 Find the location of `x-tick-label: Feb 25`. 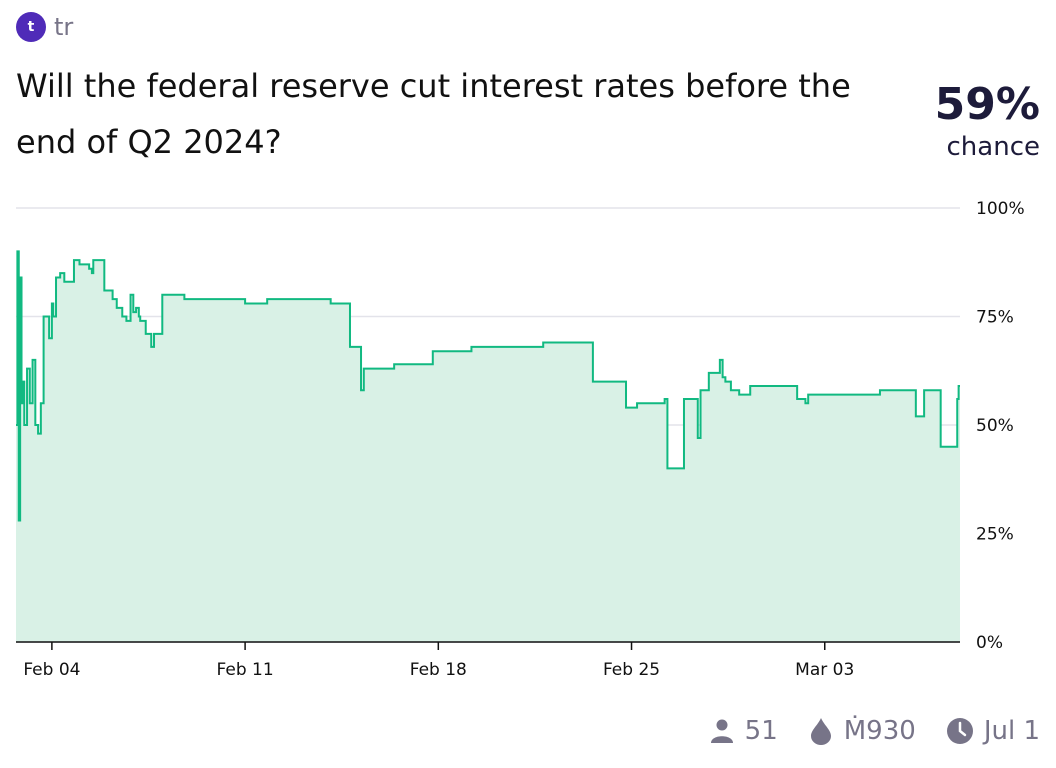

x-tick-label: Feb 25 is located at coordinates (631, 670).